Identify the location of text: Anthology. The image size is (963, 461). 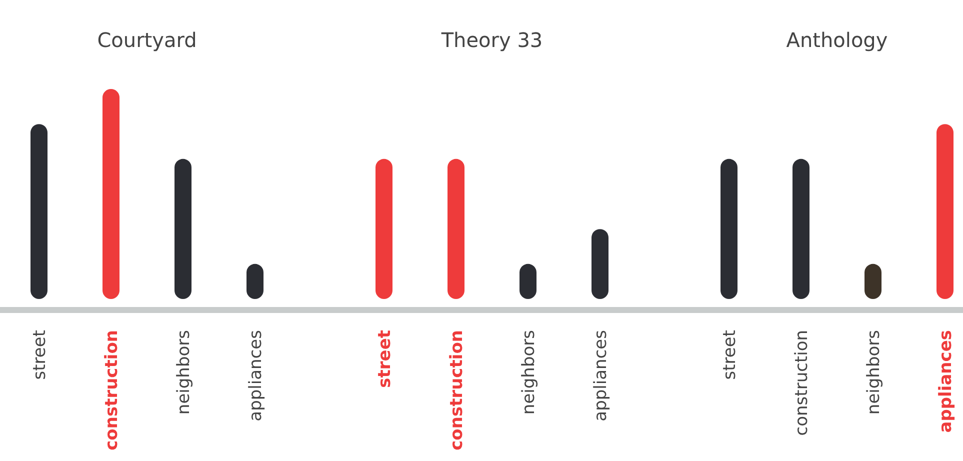
(837, 40).